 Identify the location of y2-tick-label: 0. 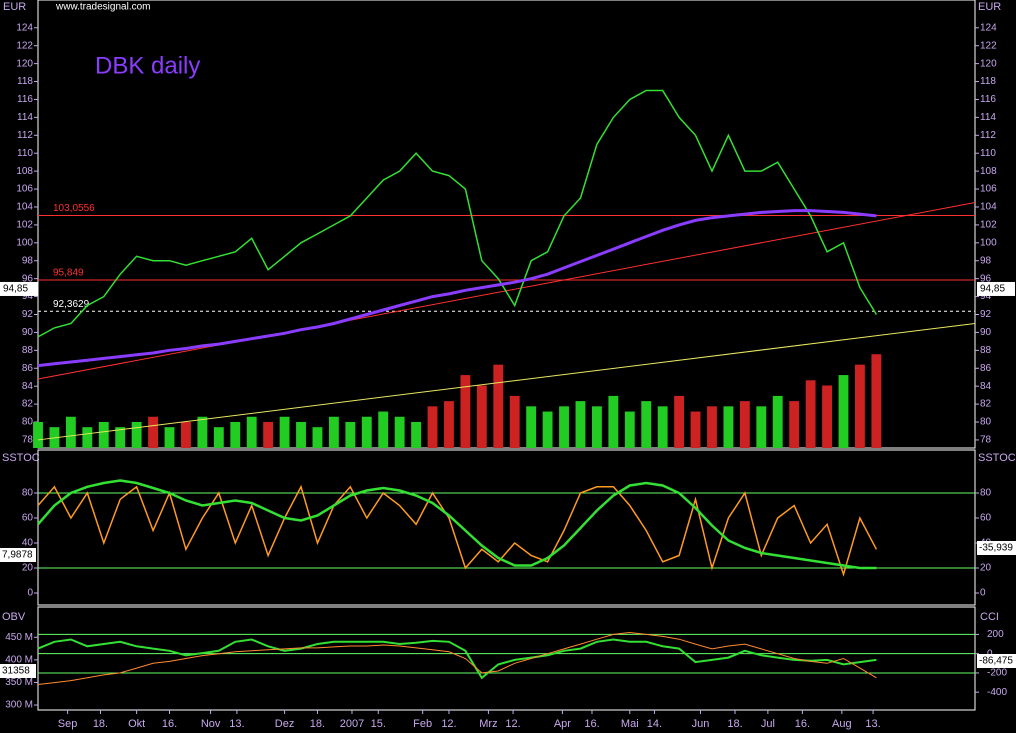
(990, 653).